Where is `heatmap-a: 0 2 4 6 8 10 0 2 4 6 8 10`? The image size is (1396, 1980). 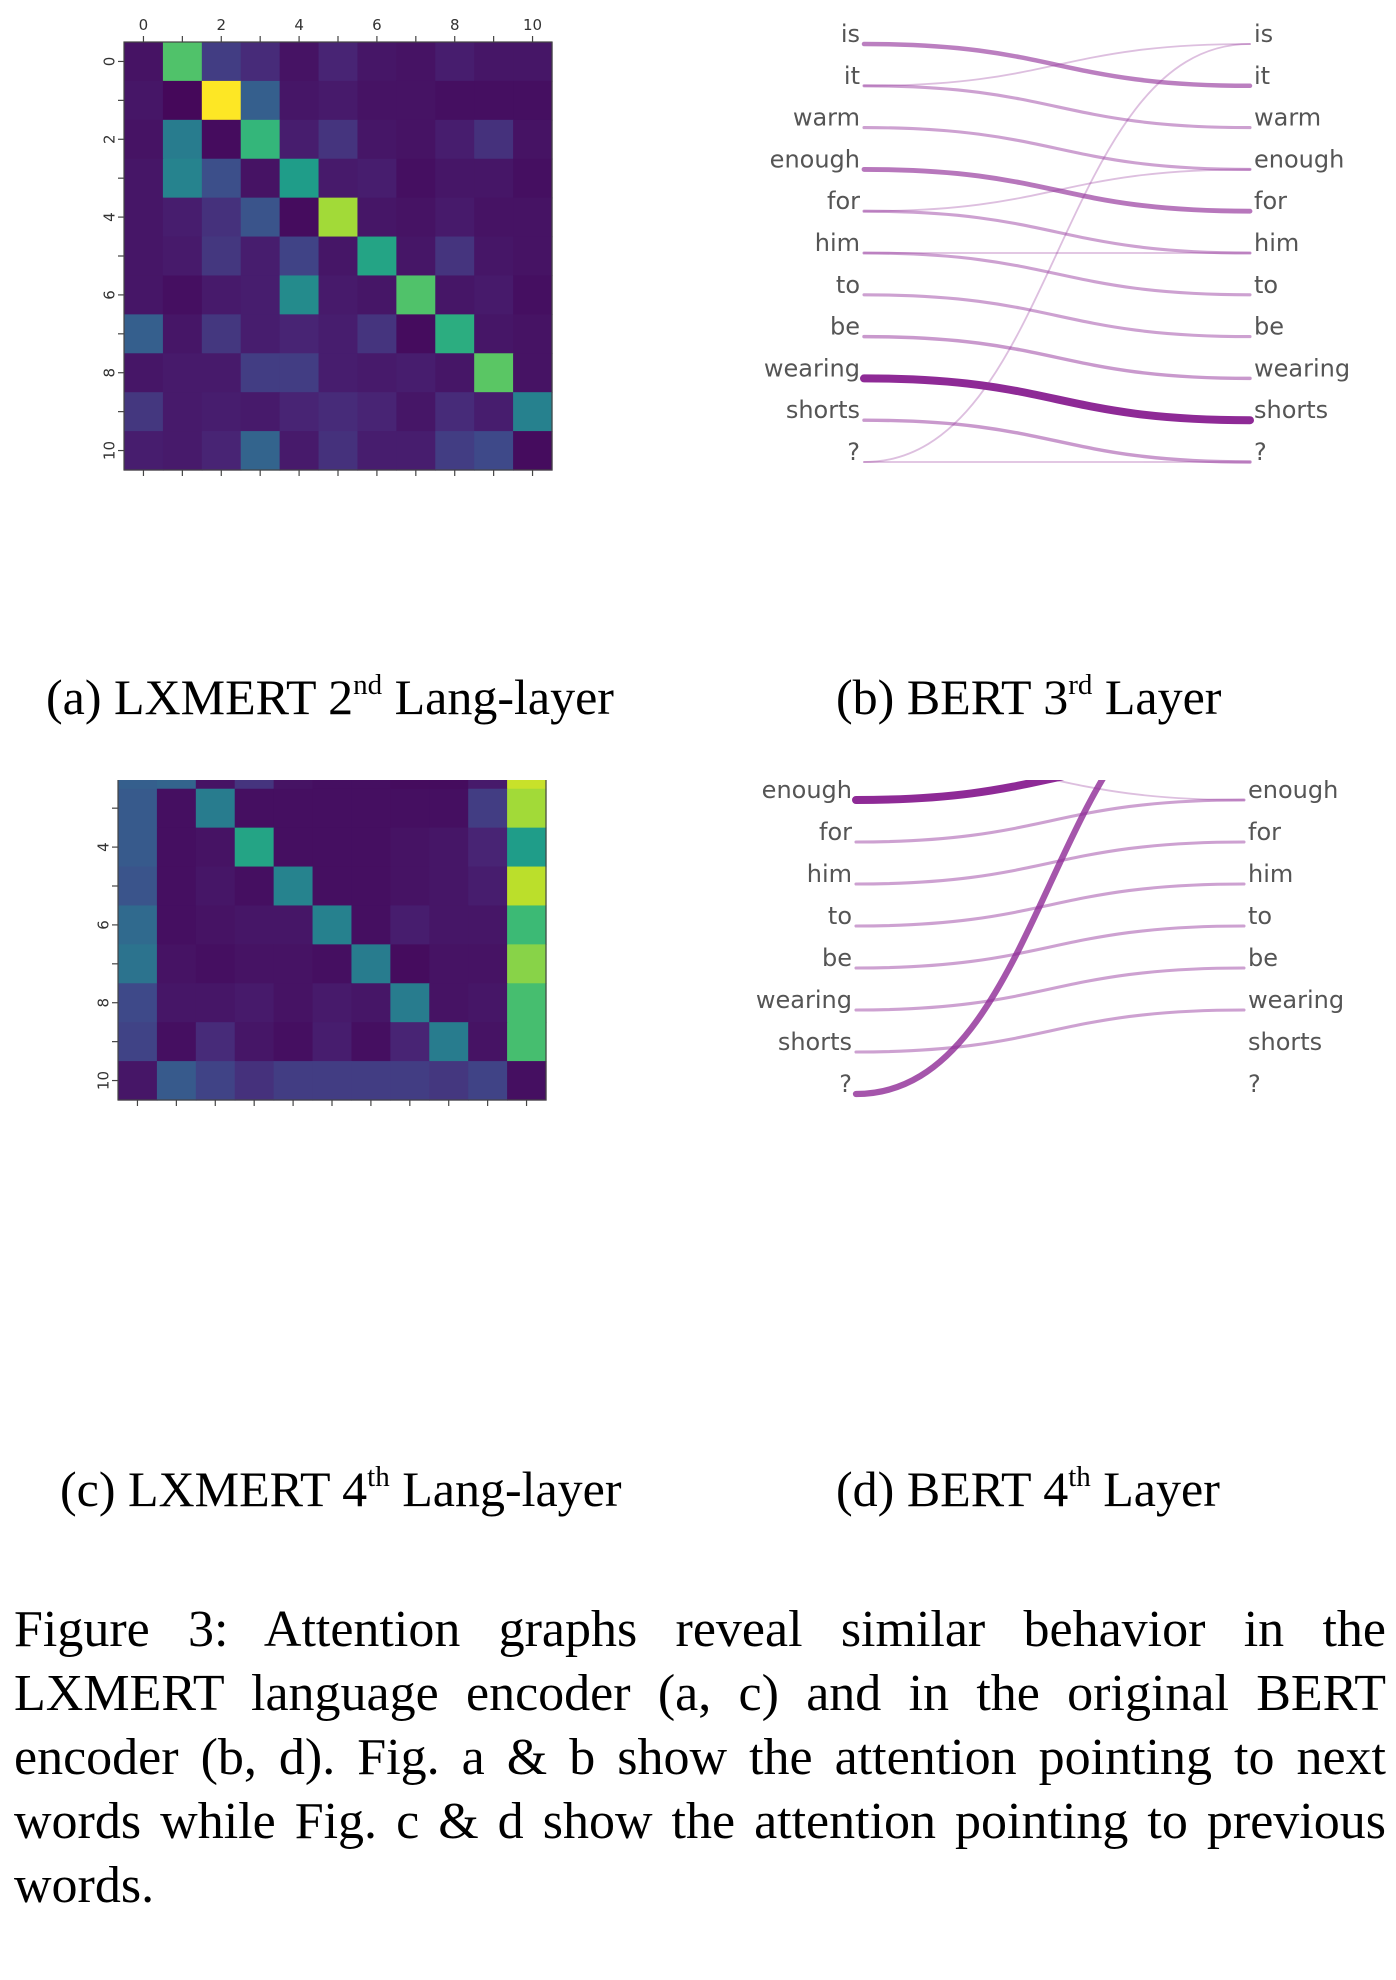
heatmap-a: 0 2 4 6 8 10 0 2 4 6 8 10 is located at coordinates (327, 246).